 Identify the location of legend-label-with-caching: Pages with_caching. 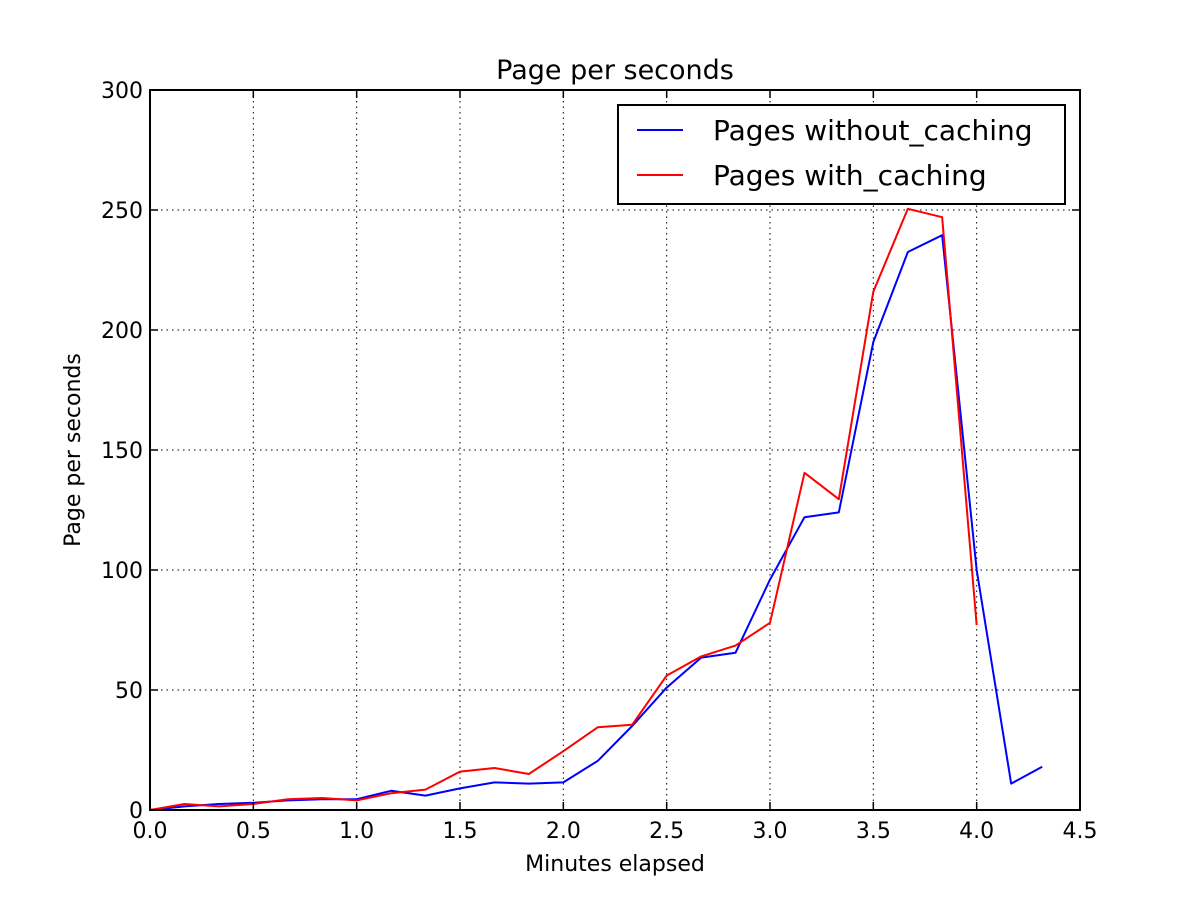
(850, 175).